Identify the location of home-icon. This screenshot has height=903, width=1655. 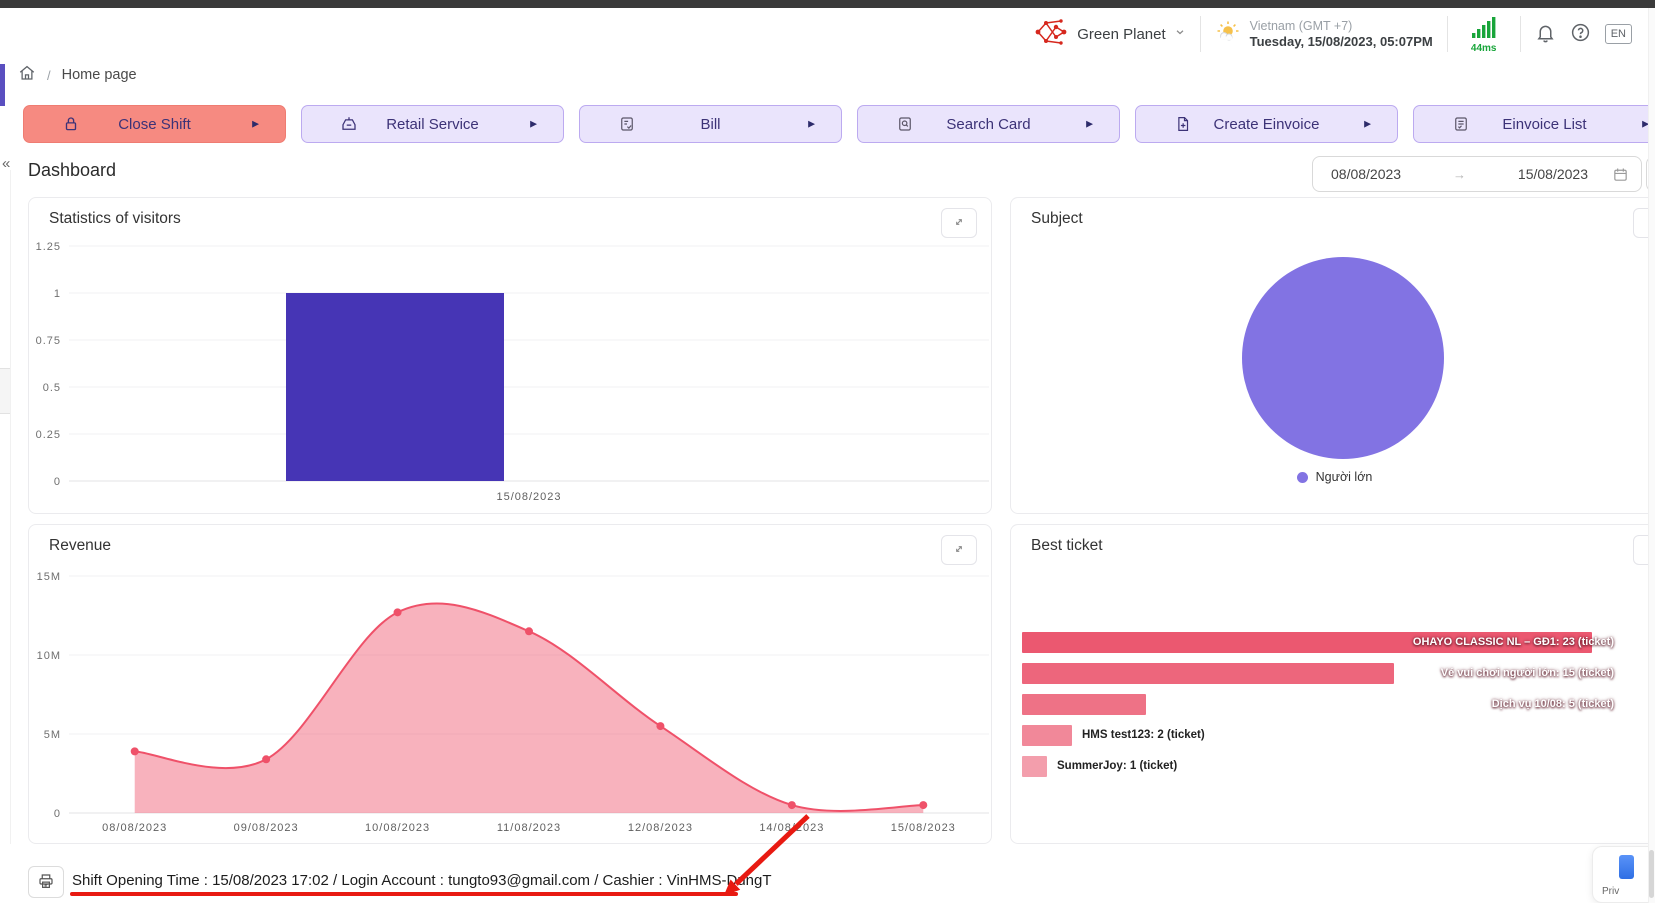
(27, 75).